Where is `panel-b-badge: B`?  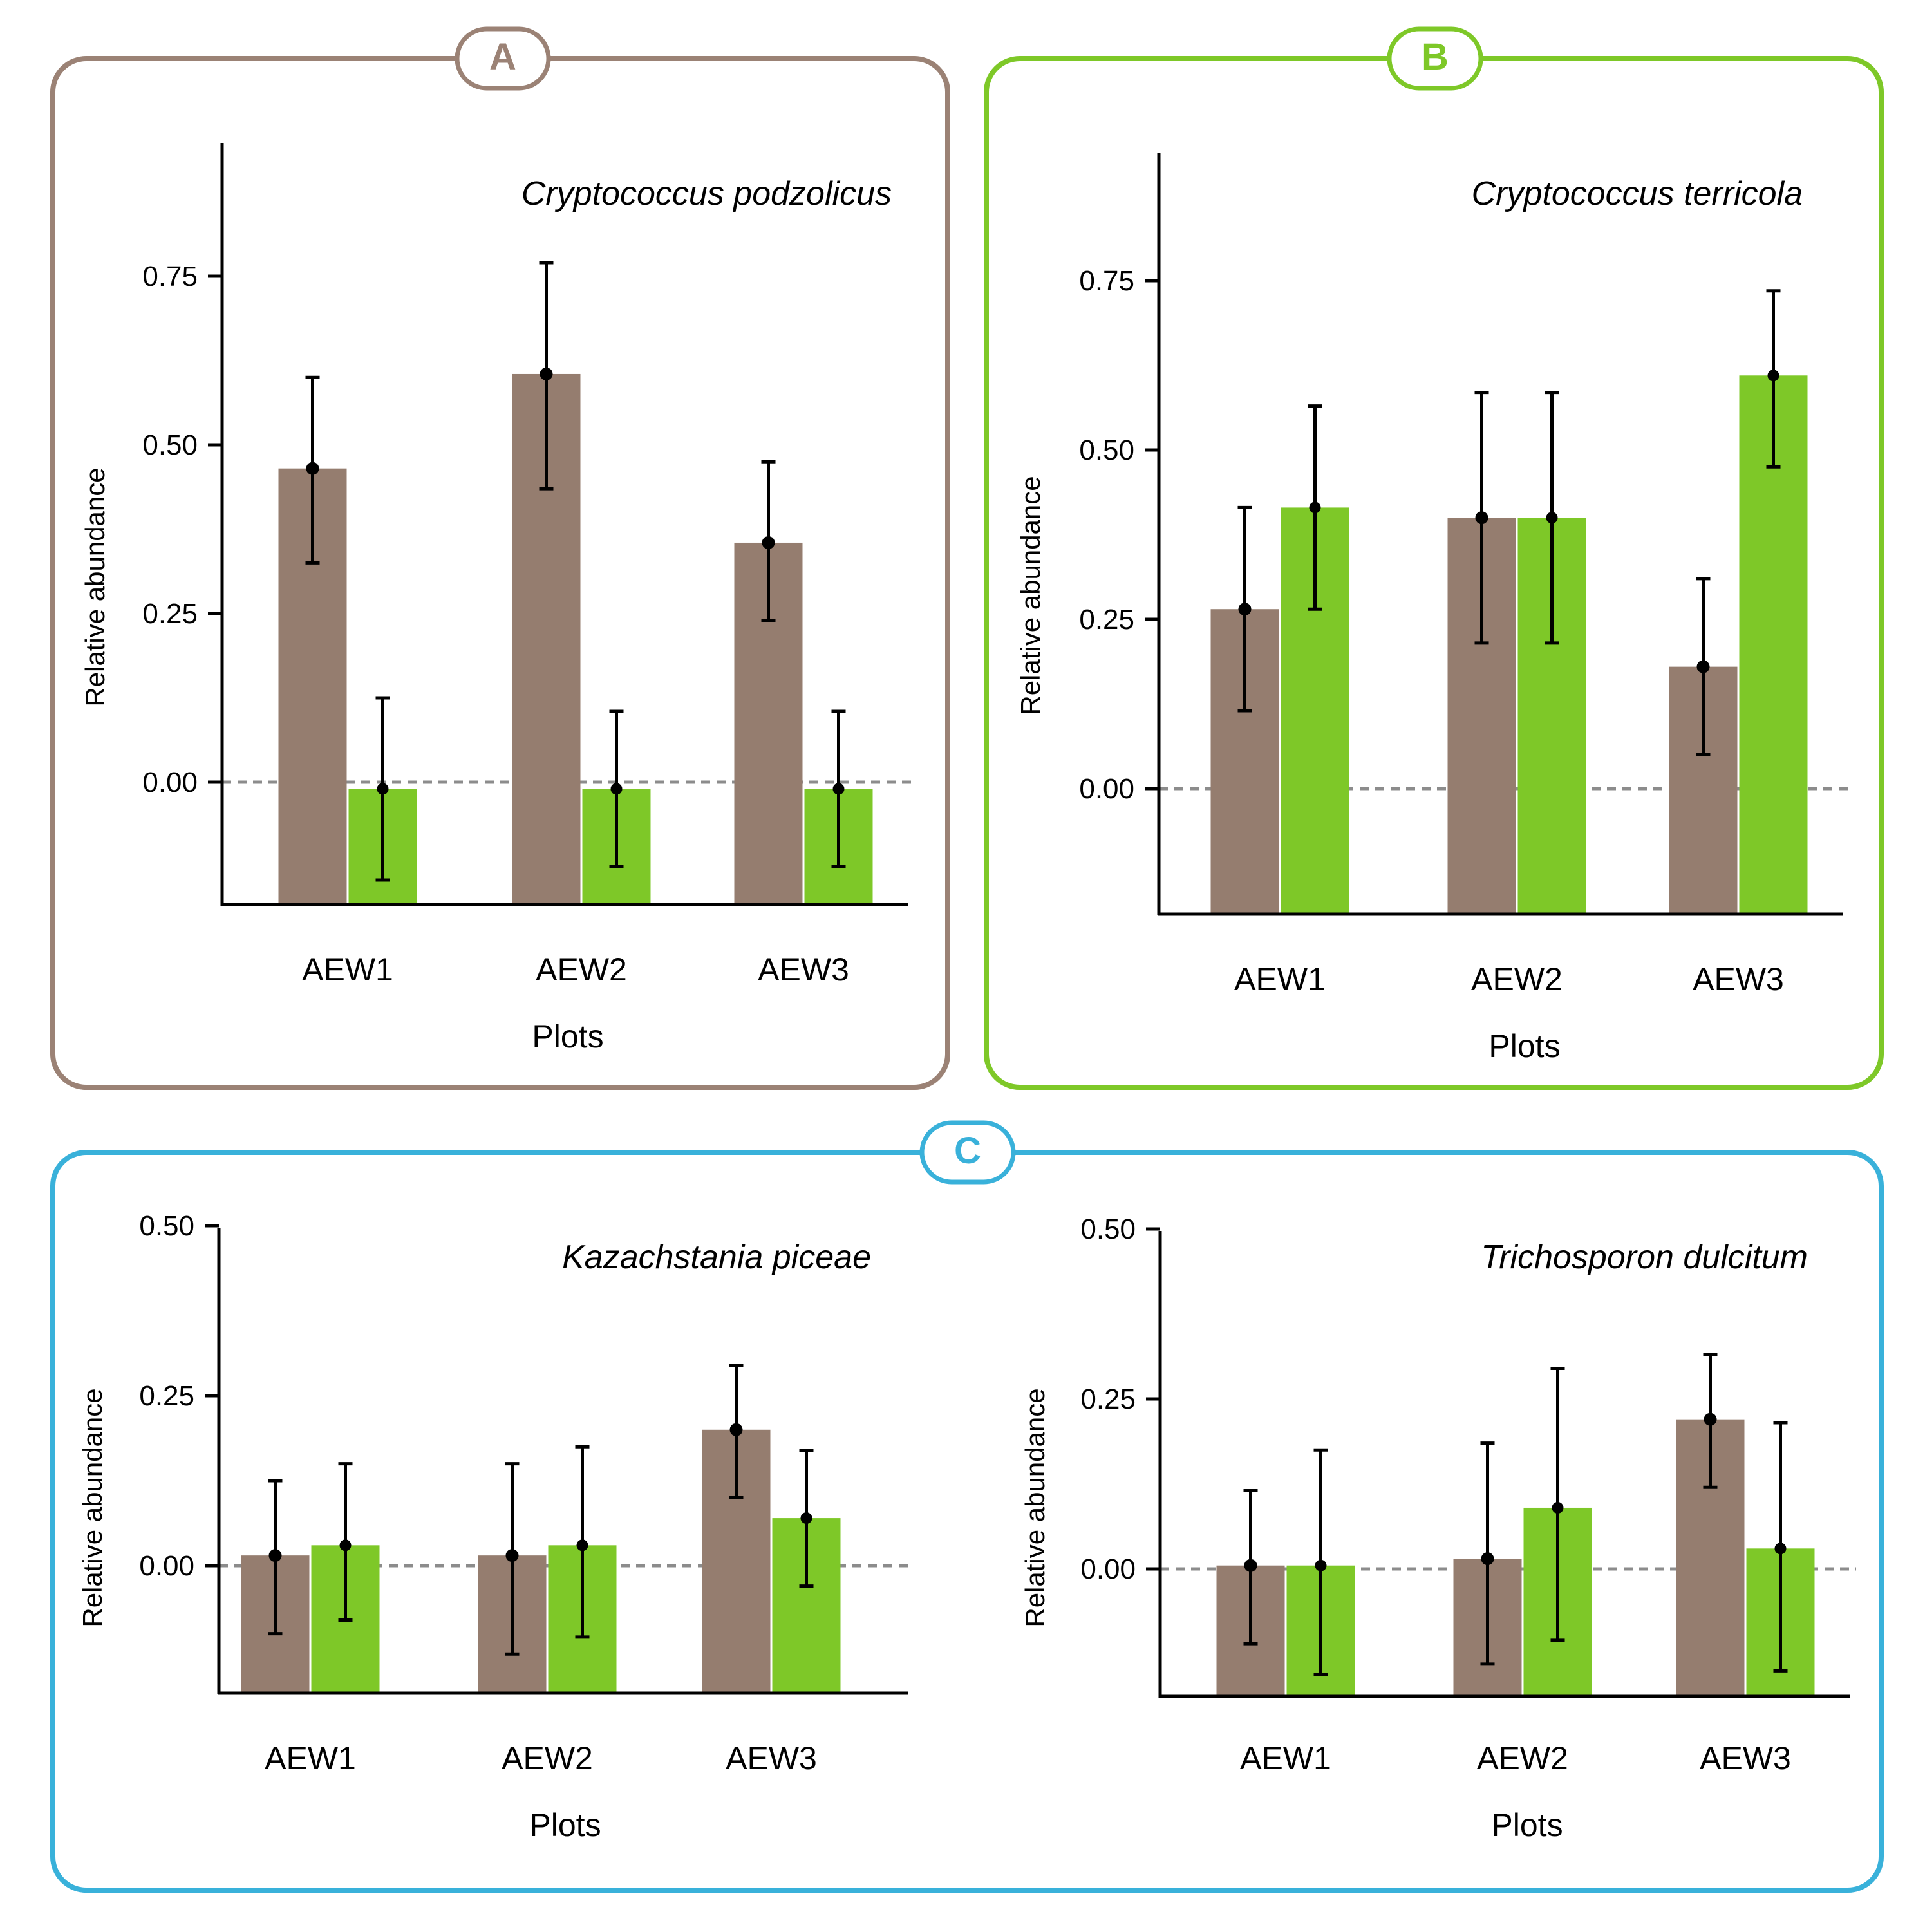 panel-b-badge: B is located at coordinates (1435, 59).